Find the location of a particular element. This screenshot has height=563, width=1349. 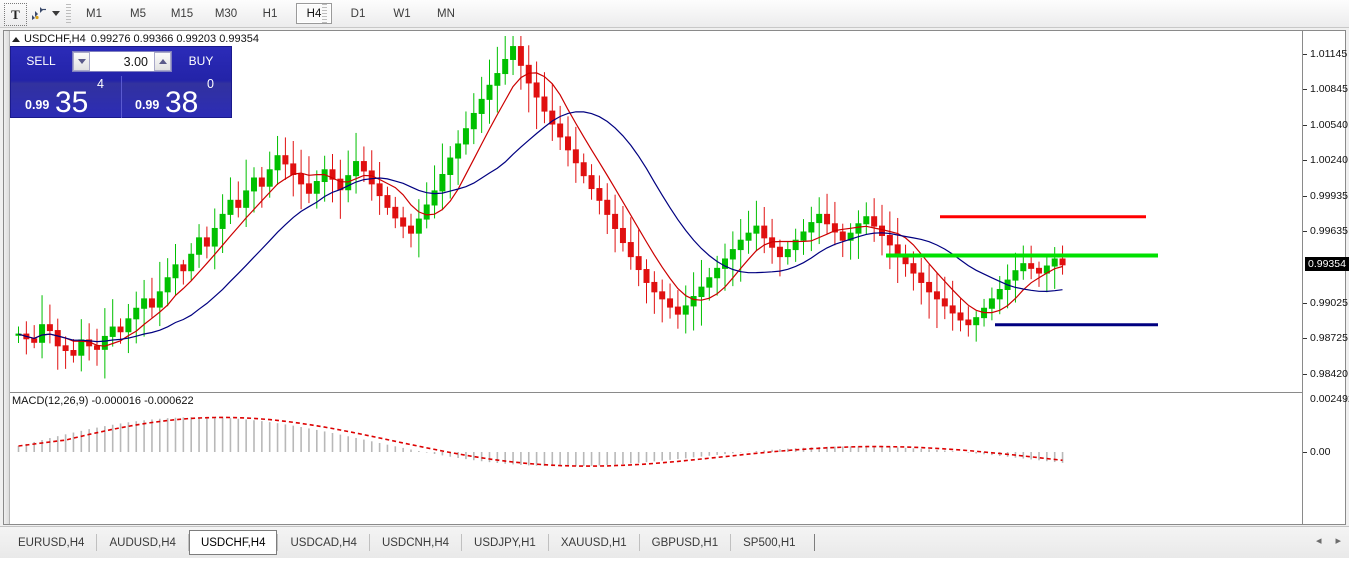

timeframe-m30: M30 is located at coordinates (226, 13).